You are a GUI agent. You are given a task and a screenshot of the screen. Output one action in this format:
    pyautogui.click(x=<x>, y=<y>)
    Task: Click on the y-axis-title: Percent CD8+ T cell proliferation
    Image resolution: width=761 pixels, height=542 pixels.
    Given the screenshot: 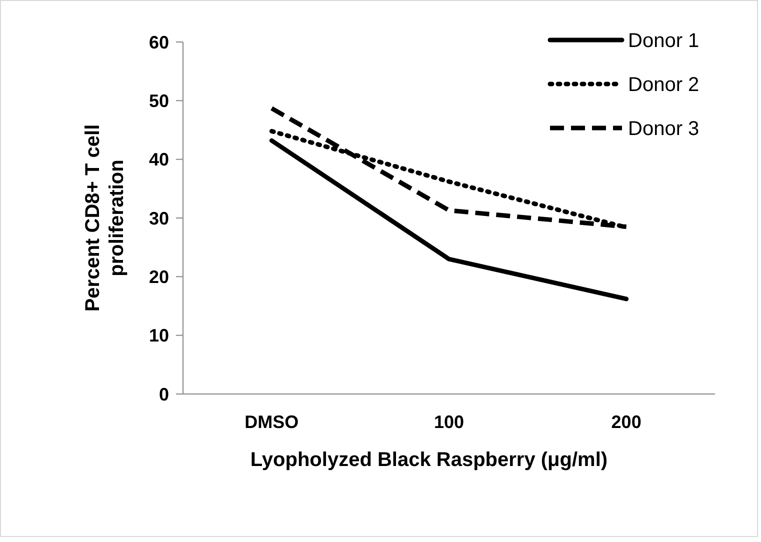 What is the action you would take?
    pyautogui.click(x=105, y=218)
    